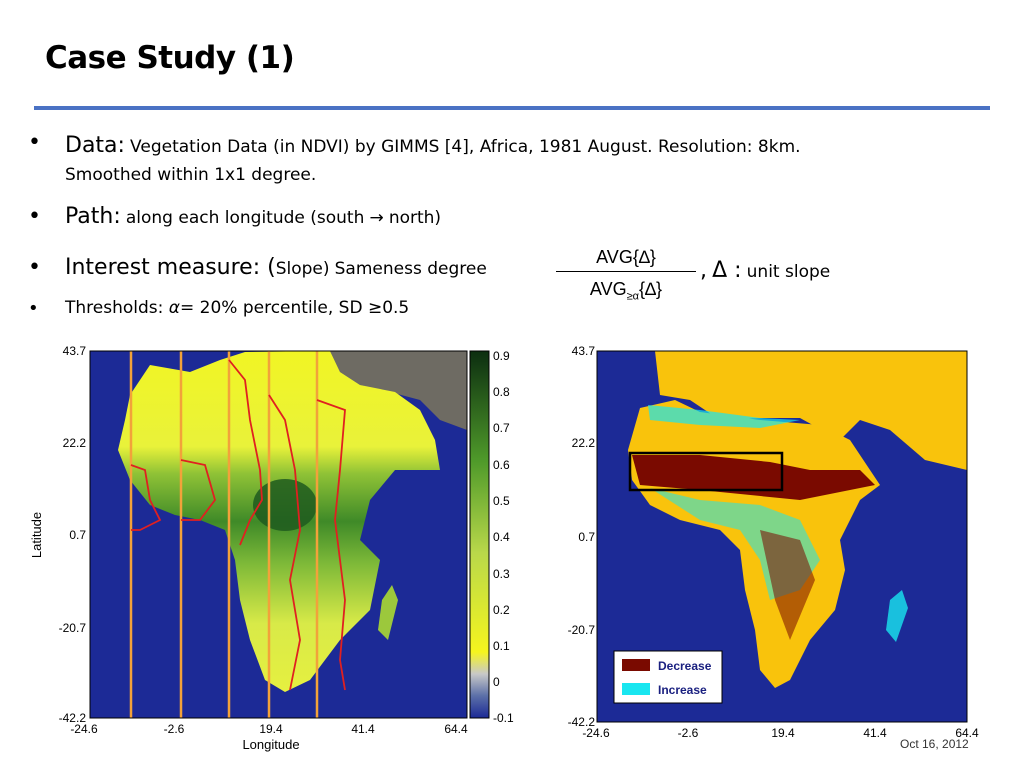 The image size is (1024, 768). What do you see at coordinates (503, 718) in the screenshot?
I see `colorbar-tick: -0.1` at bounding box center [503, 718].